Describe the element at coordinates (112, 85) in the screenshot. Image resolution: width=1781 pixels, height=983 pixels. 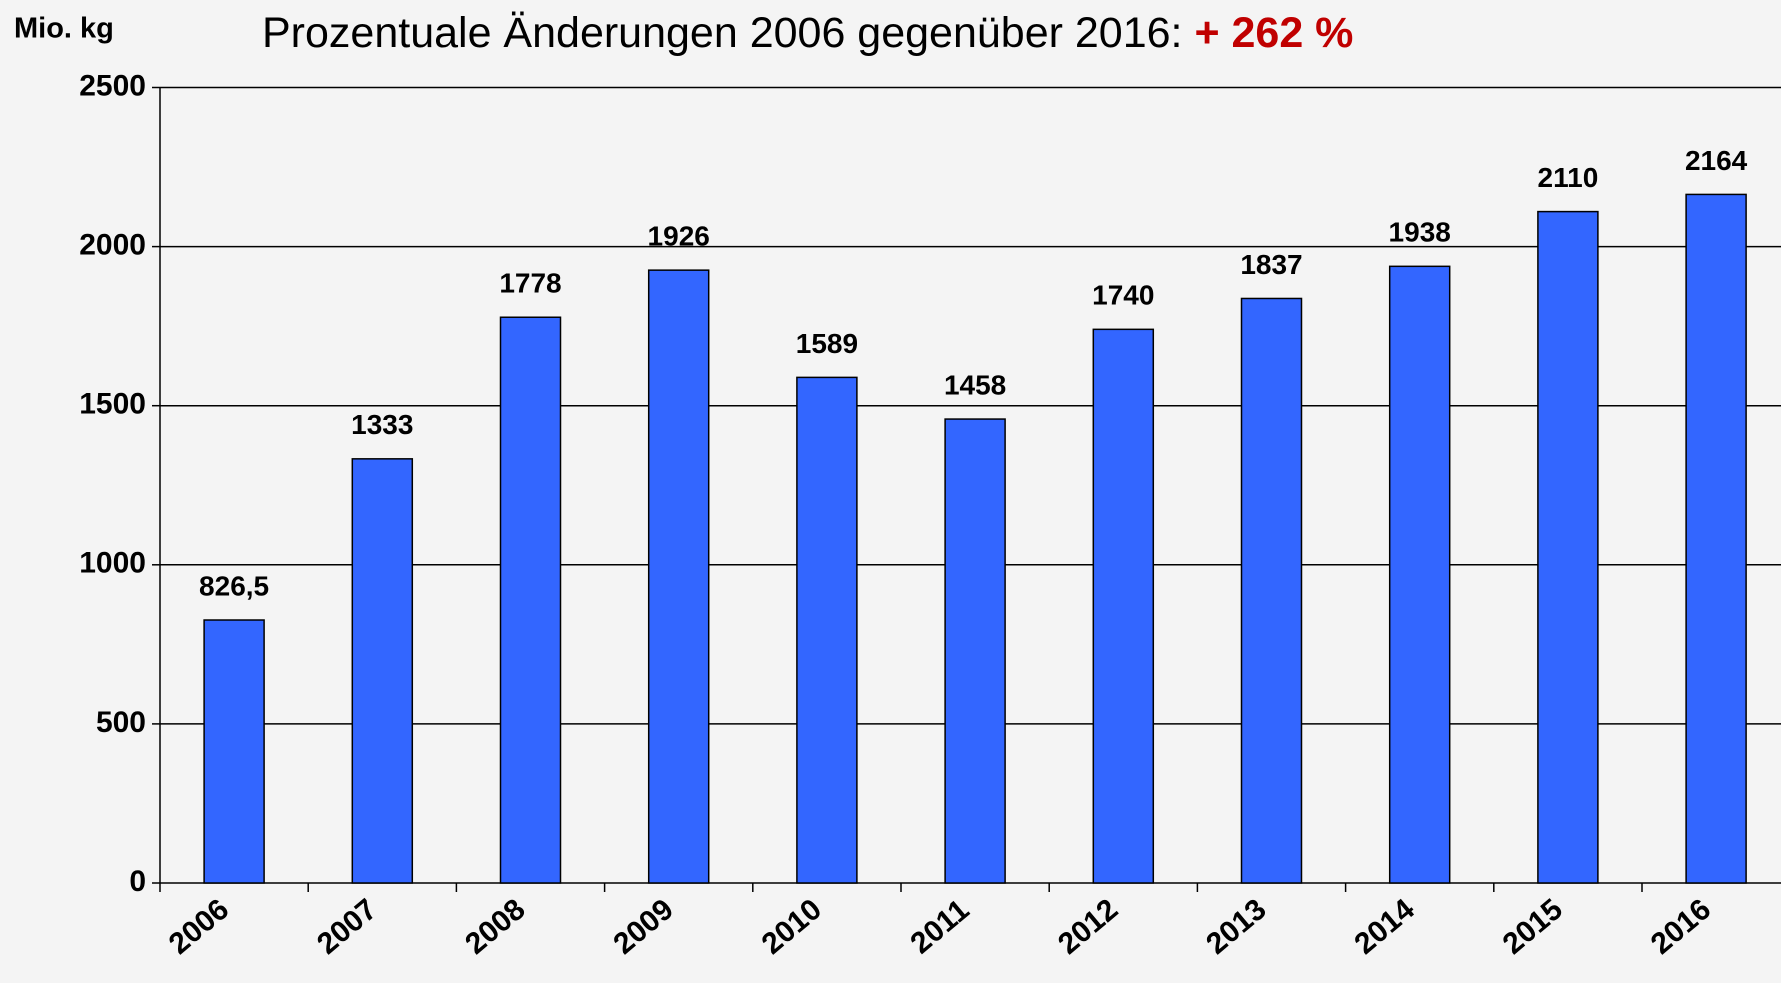
I see `y-tick-label: 2500` at that location.